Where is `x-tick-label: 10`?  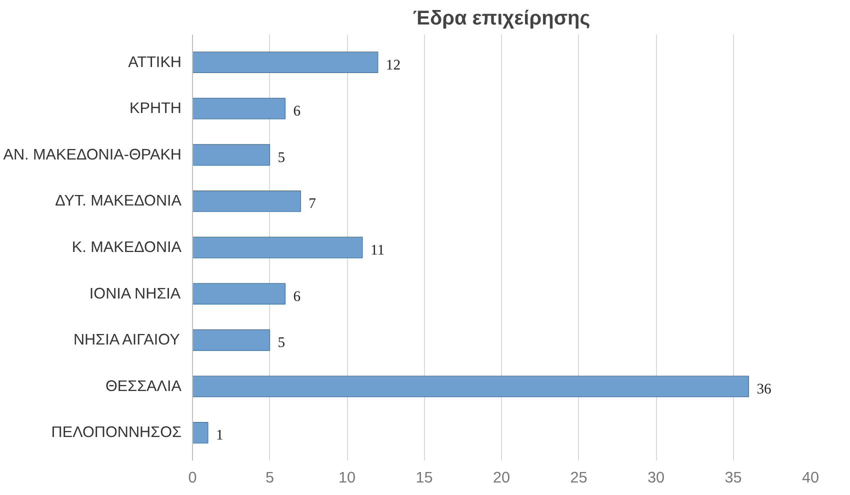 x-tick-label: 10 is located at coordinates (347, 478).